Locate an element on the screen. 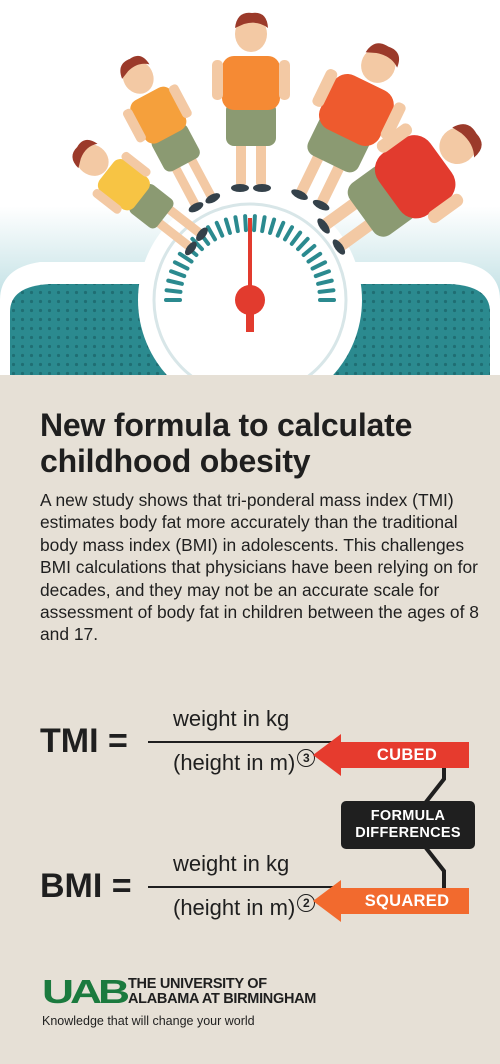  badge-line-1: FORMULA is located at coordinates (408, 816).